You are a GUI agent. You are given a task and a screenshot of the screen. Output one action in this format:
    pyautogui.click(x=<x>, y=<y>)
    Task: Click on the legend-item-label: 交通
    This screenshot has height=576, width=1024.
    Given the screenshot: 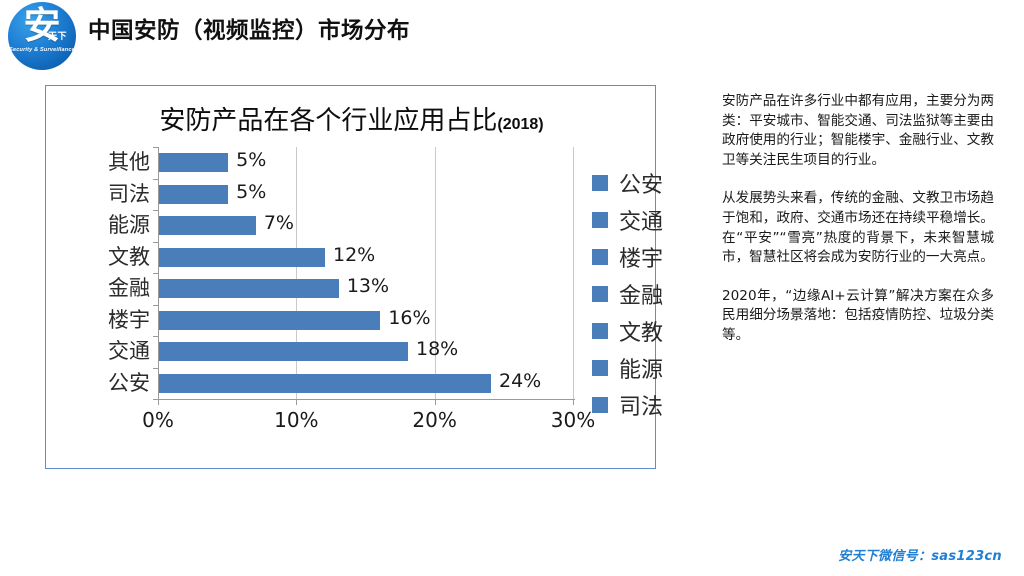 What is the action you would take?
    pyautogui.click(x=641, y=222)
    